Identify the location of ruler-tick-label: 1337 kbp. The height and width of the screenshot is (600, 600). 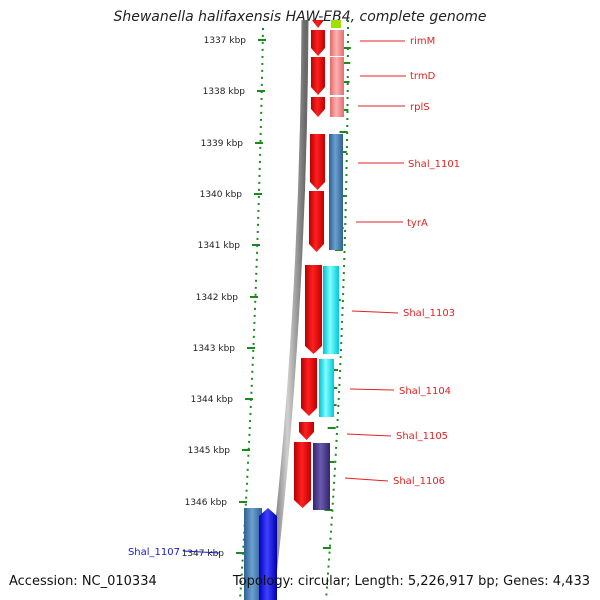
(225, 41).